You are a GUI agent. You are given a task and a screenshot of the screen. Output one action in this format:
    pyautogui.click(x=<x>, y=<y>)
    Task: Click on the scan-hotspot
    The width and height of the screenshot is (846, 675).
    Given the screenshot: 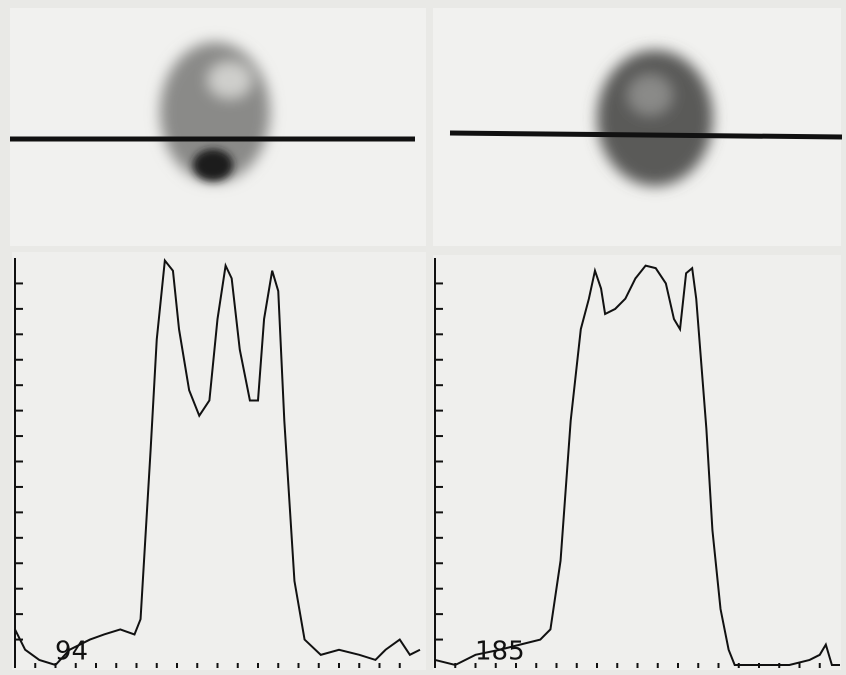 What is the action you would take?
    pyautogui.click(x=213, y=165)
    